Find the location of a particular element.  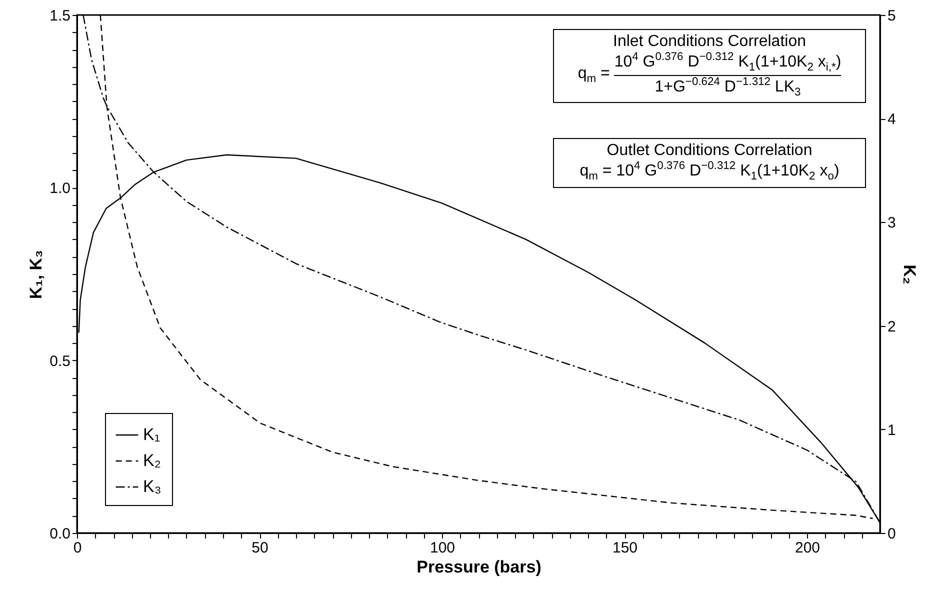

y-axis-title: K₁, K₃ is located at coordinates (36, 274).